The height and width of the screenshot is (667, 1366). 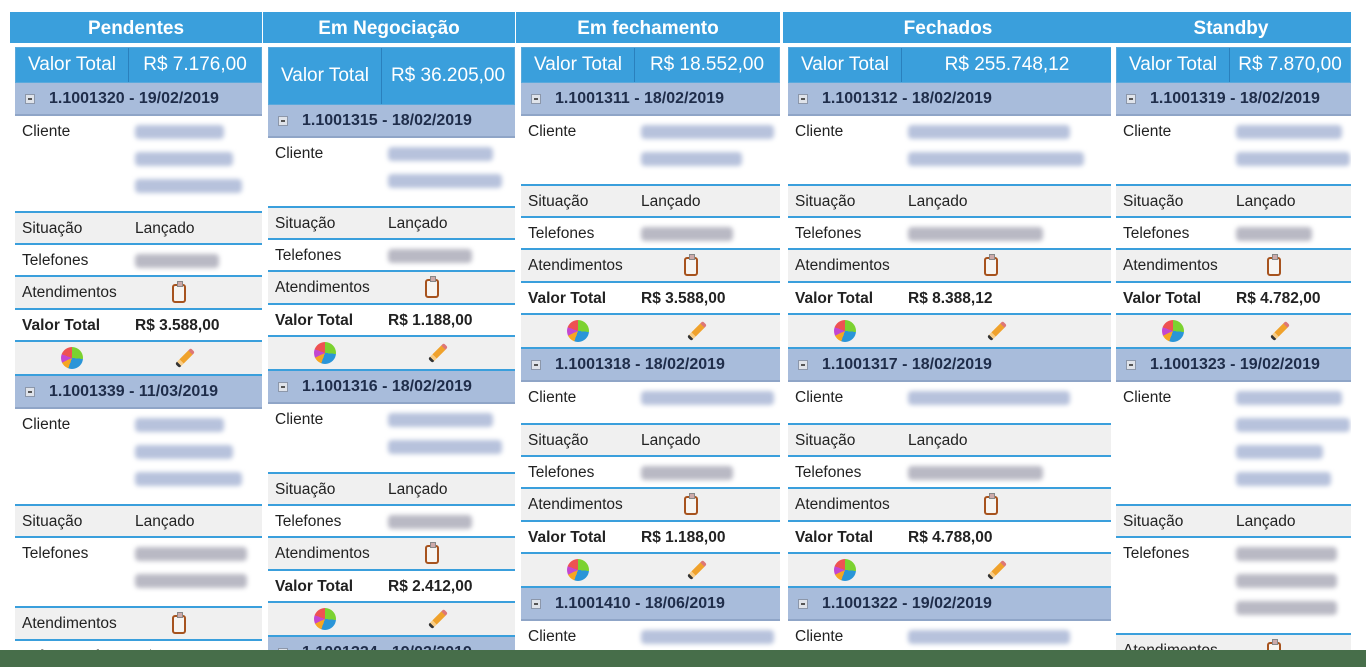 I want to click on card-actions, so click(x=391, y=354).